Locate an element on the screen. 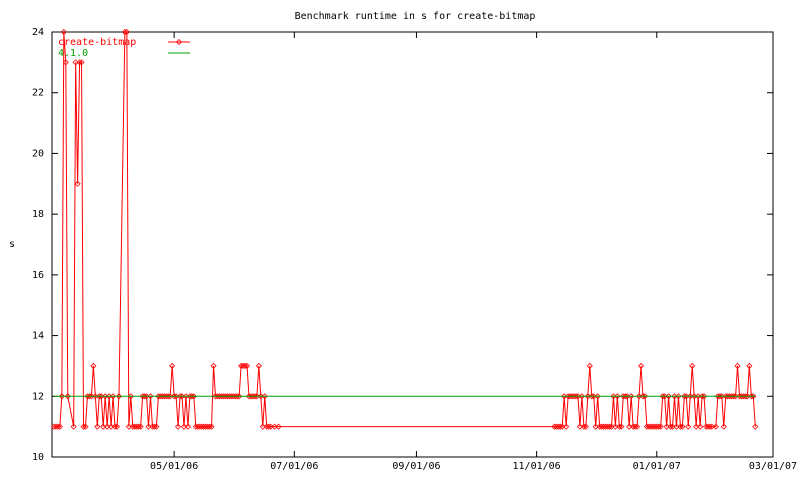 This screenshot has width=800, height=480. chart-title: Benchmark runtime in s for create-bitmap is located at coordinates (415, 16).